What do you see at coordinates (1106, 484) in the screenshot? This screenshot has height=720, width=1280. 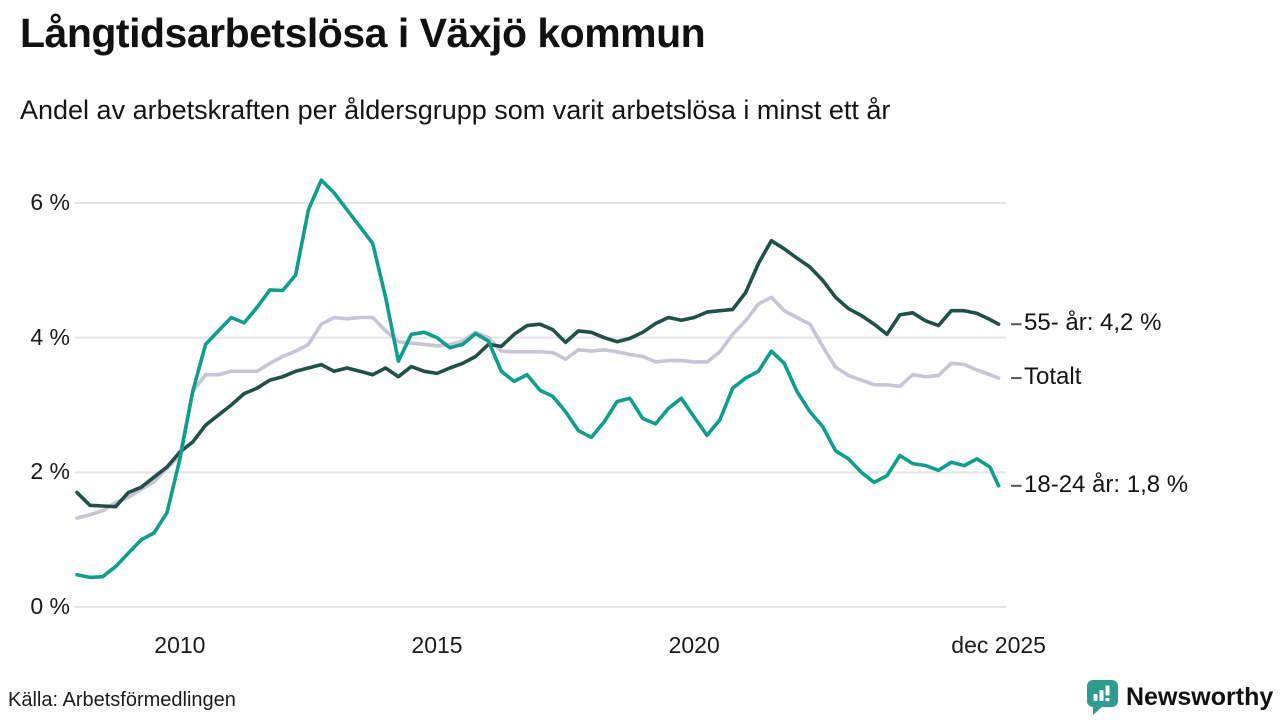 I see `series-label-18-24-r: 18-24 år: 1,8 %` at bounding box center [1106, 484].